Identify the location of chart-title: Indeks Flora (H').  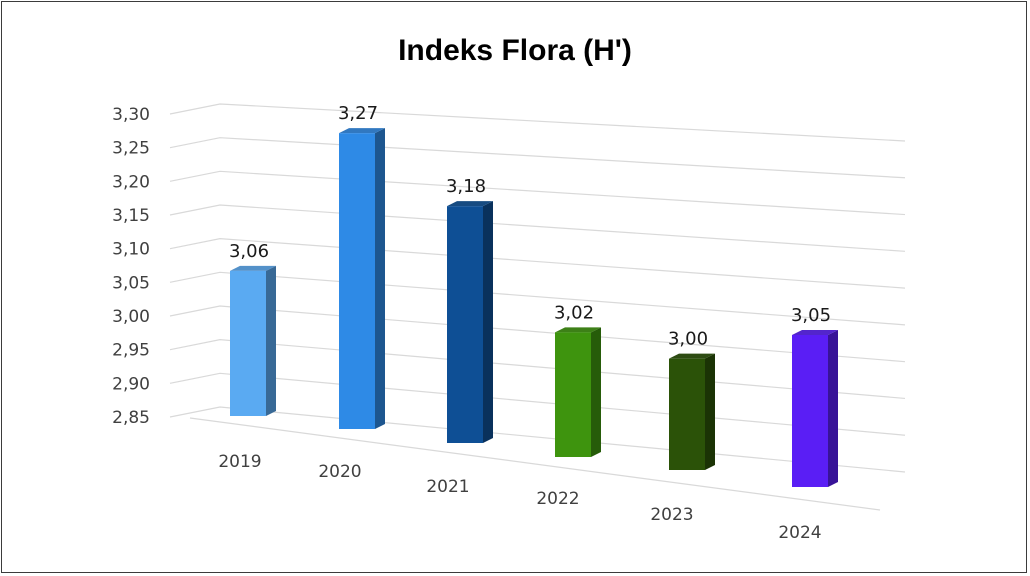
(515, 50).